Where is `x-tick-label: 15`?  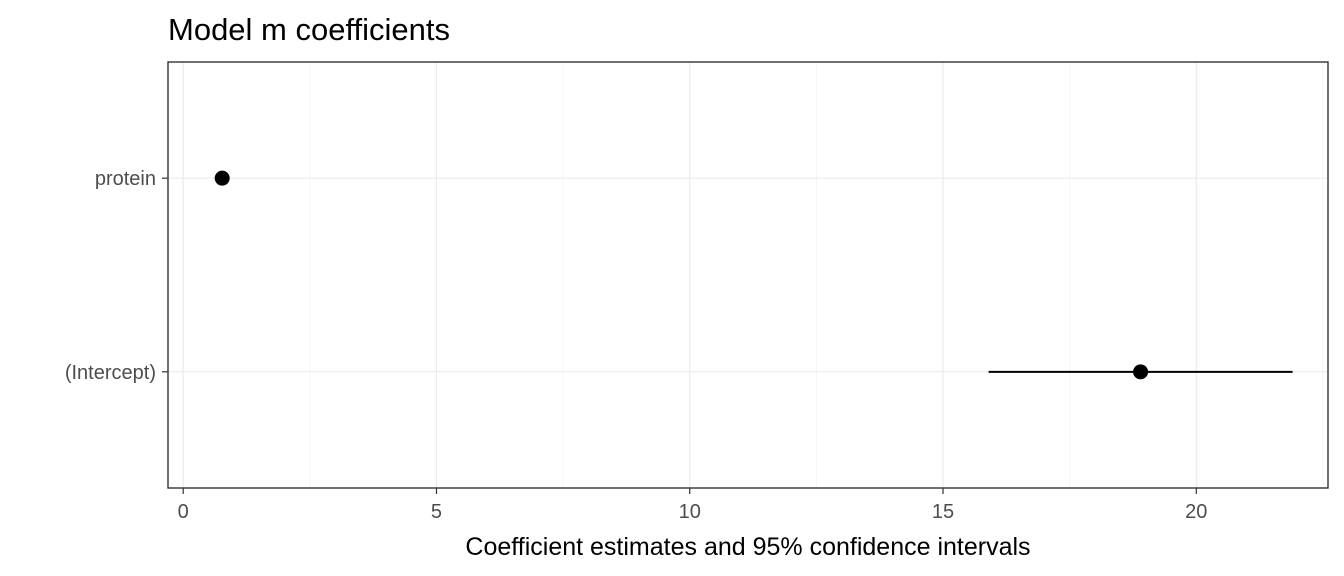 x-tick-label: 15 is located at coordinates (943, 512).